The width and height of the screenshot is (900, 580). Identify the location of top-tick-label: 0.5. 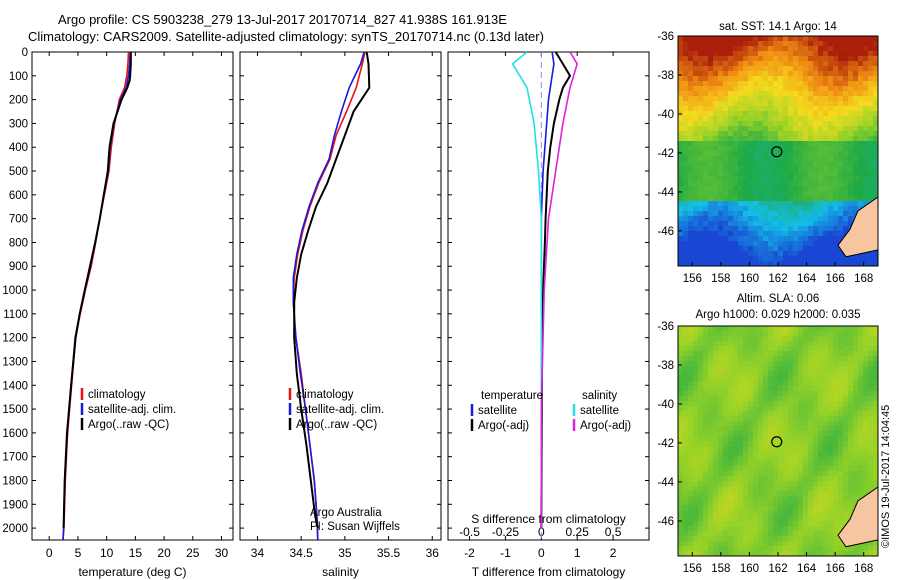
(613, 532).